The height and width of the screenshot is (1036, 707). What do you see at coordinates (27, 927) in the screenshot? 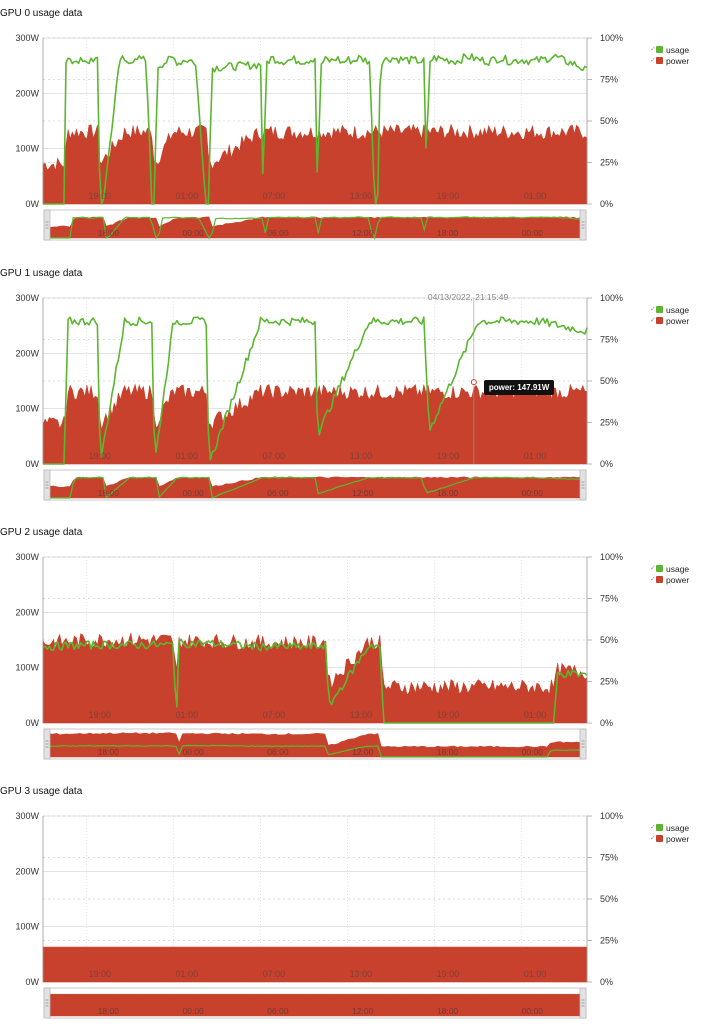
I see `y-left-tick-label: 100W` at bounding box center [27, 927].